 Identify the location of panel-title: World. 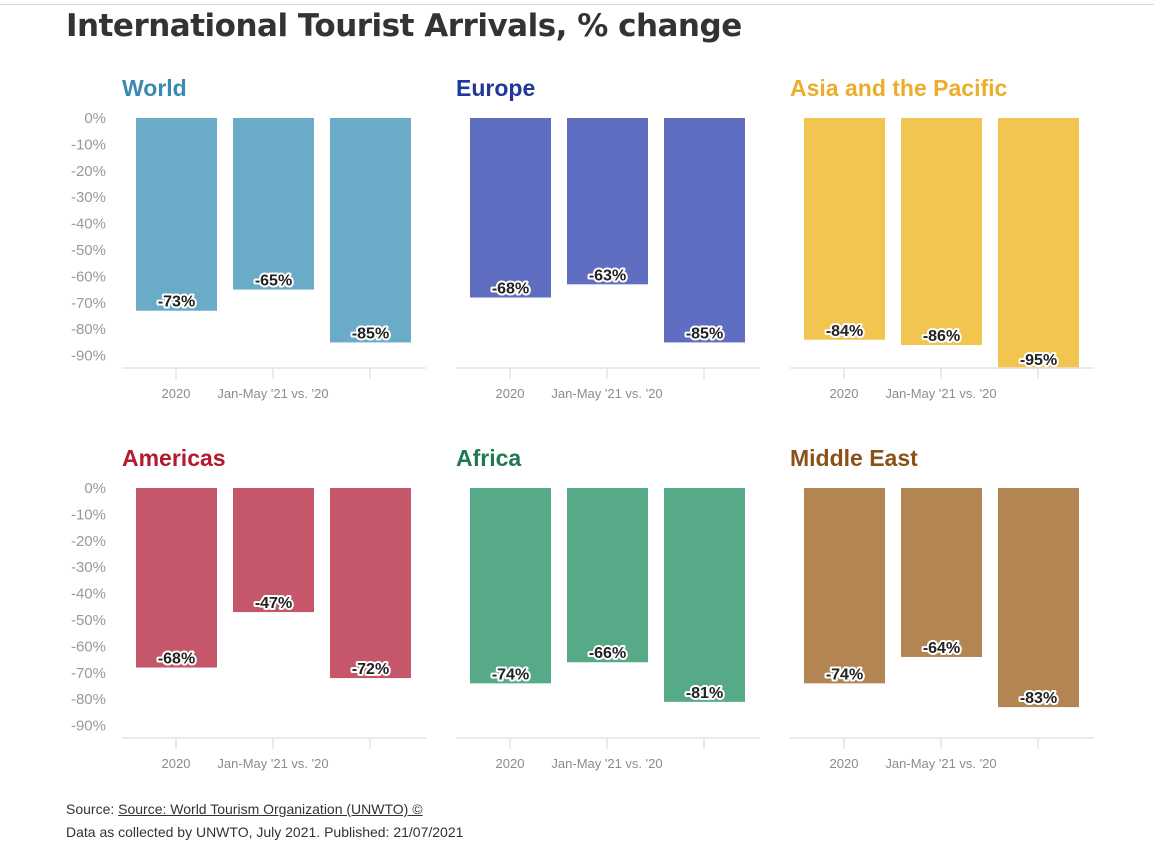
(154, 88).